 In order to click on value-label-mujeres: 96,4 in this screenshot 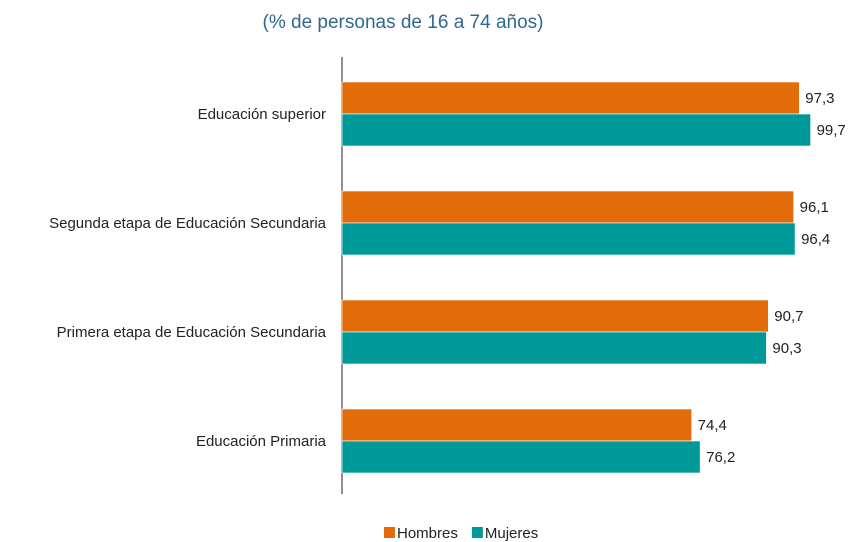, I will do `click(815, 239)`.